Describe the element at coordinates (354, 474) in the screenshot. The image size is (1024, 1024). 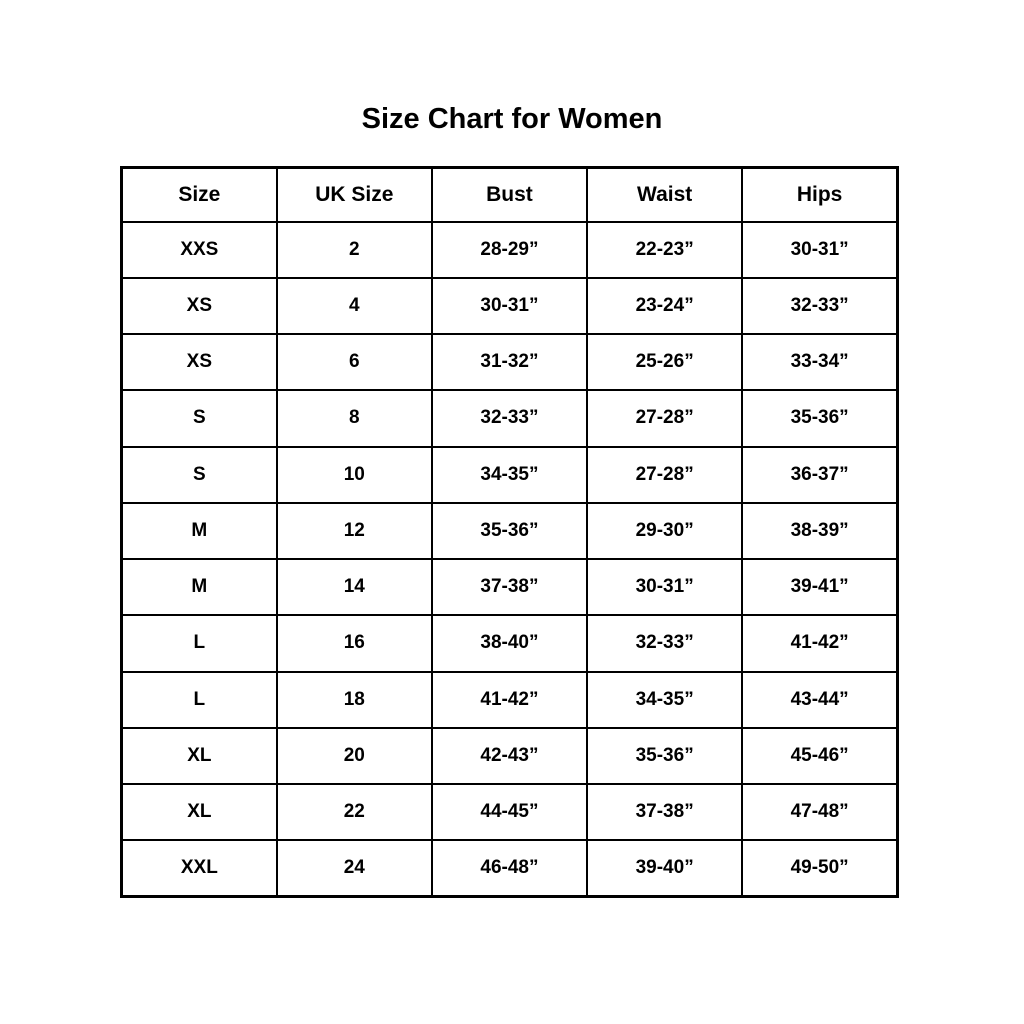
I see `table-cell: 10` at that location.